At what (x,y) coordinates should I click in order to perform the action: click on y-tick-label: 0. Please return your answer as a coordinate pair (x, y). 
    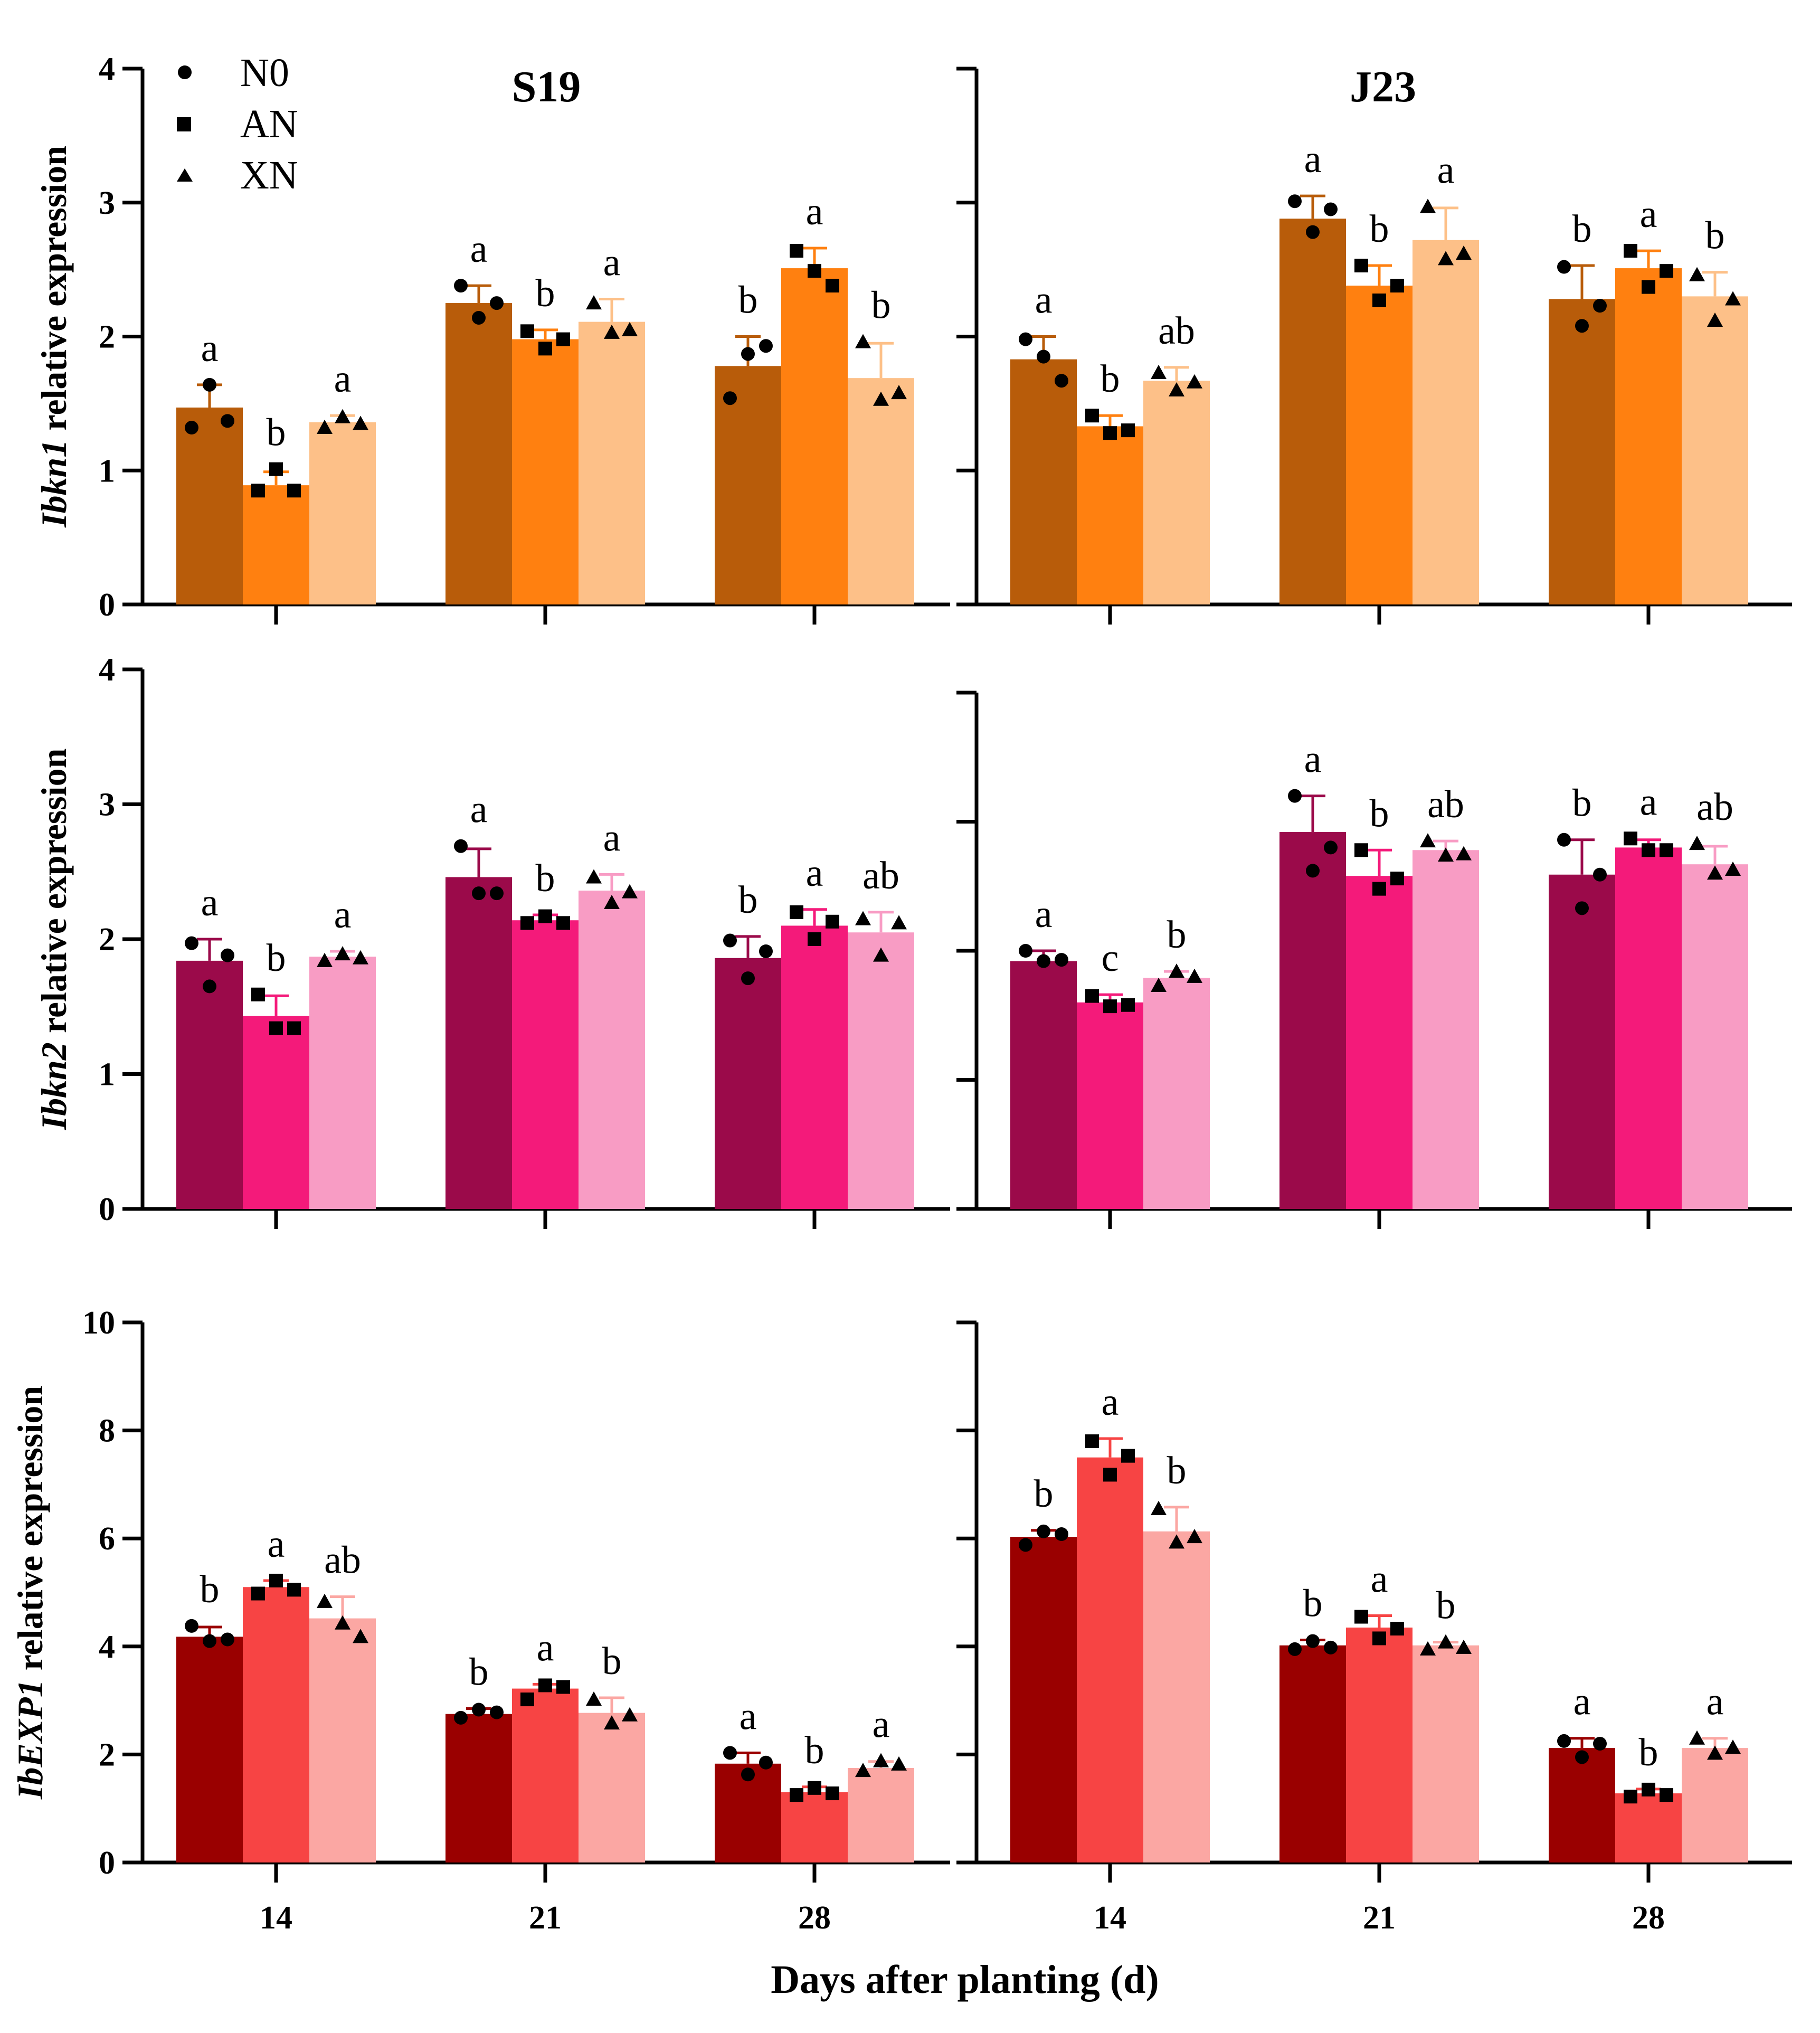
    Looking at the image, I should click on (107, 605).